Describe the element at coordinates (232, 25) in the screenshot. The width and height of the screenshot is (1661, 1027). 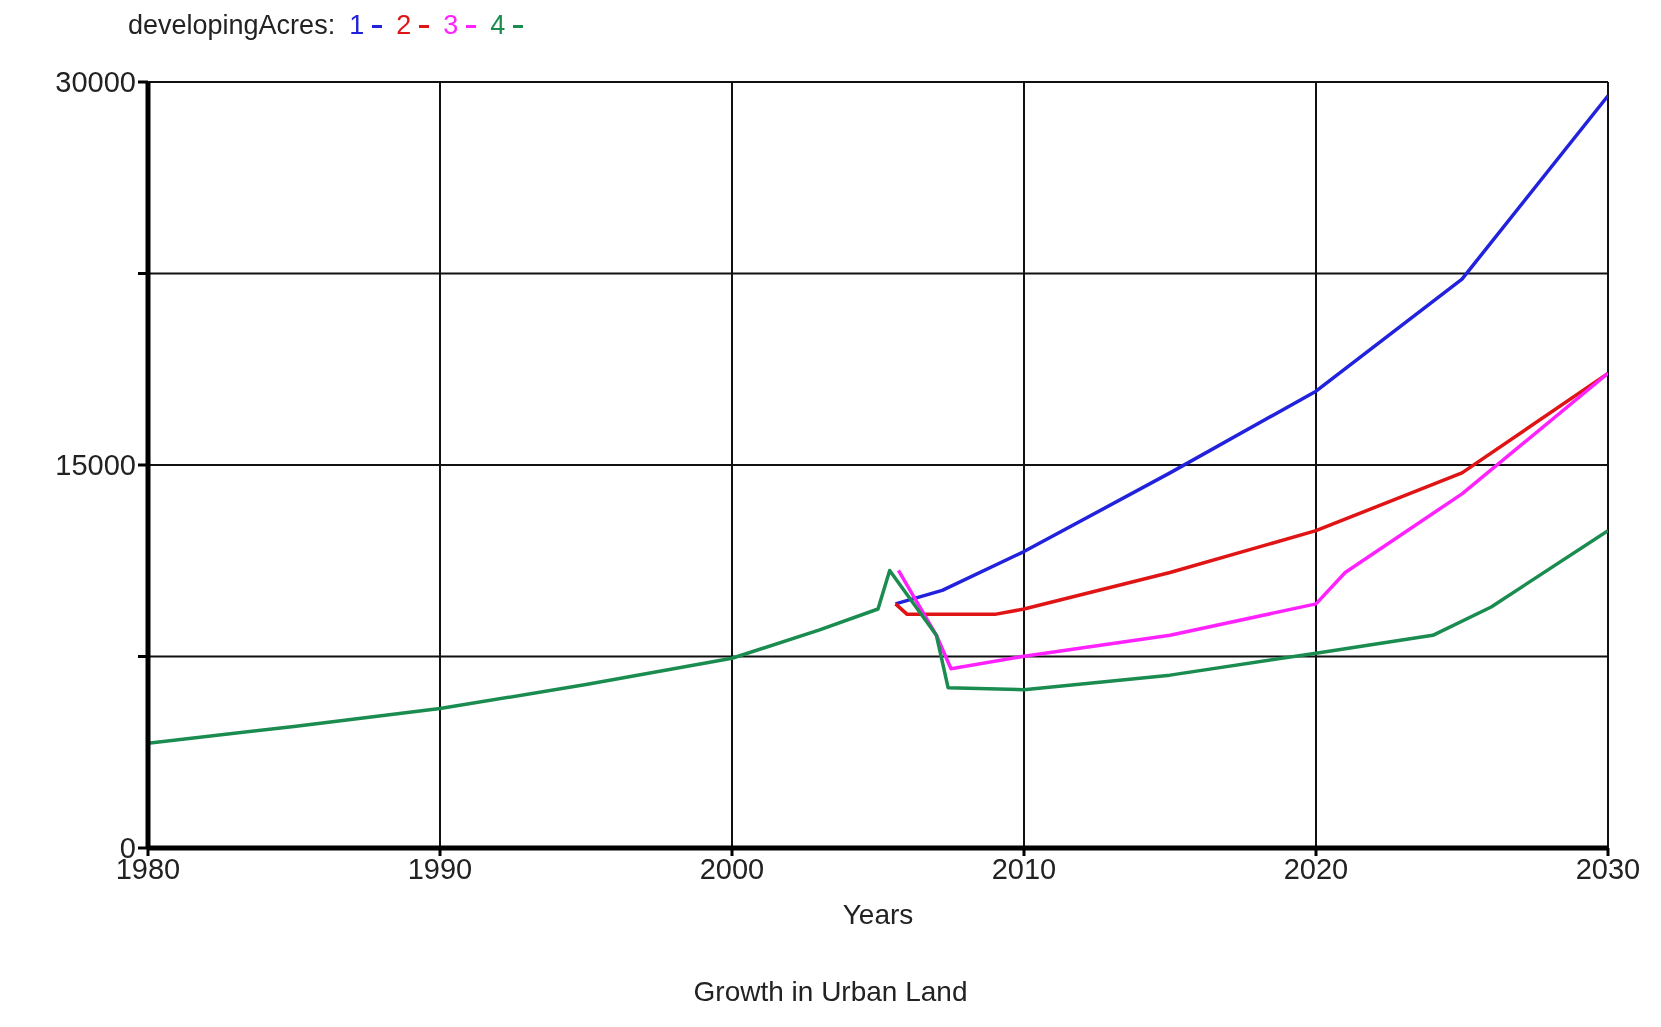
I see `legend-title: developingAcres:` at that location.